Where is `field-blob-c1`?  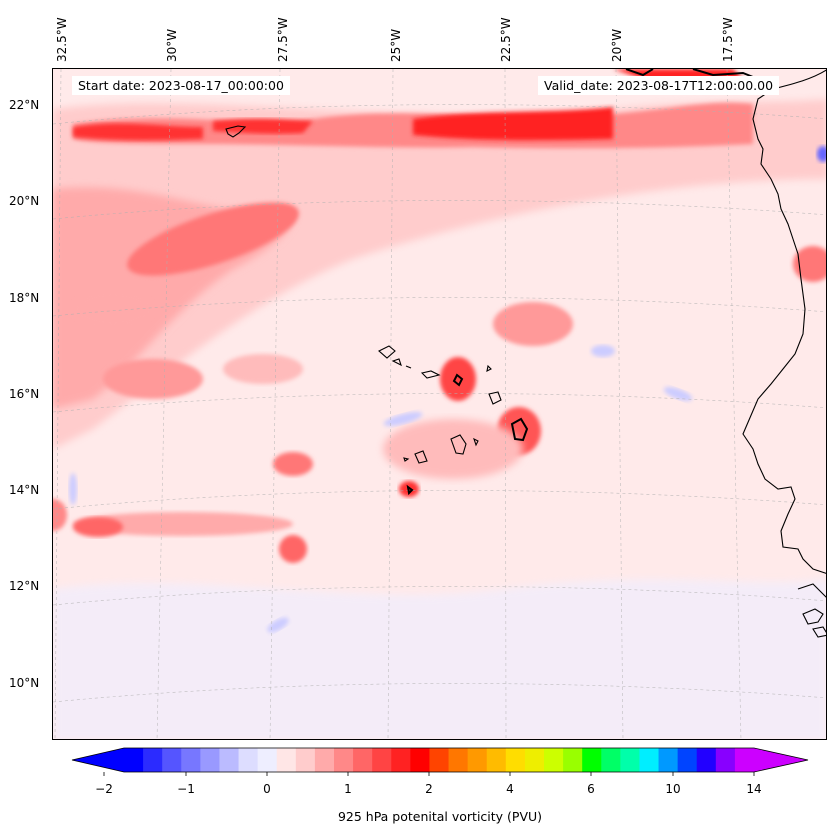
field-blob-c1 is located at coordinates (533, 324).